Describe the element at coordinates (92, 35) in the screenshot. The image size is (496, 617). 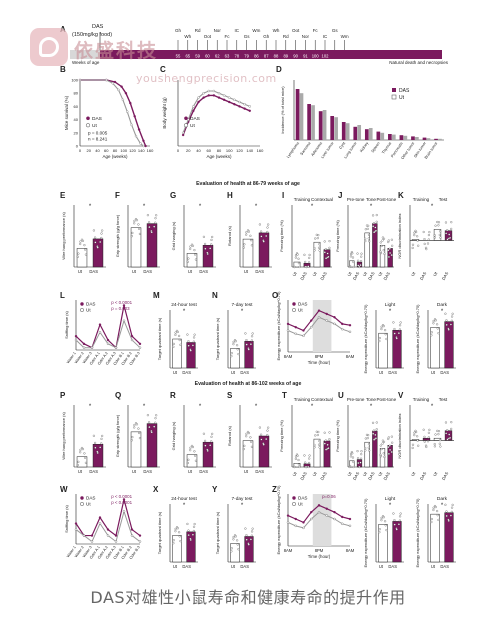
I see `timeline-dose-label: (150mg/kg food)` at that location.